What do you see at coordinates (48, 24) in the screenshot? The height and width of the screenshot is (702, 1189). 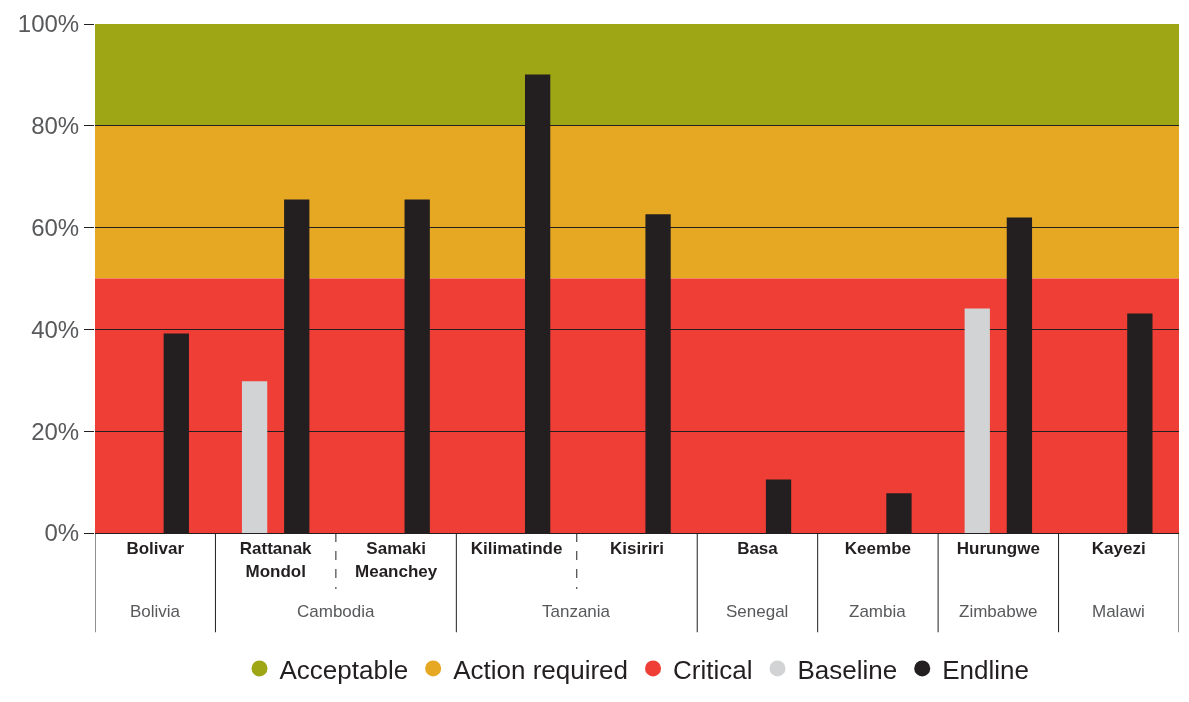 I see `y-tick-label: 100%` at bounding box center [48, 24].